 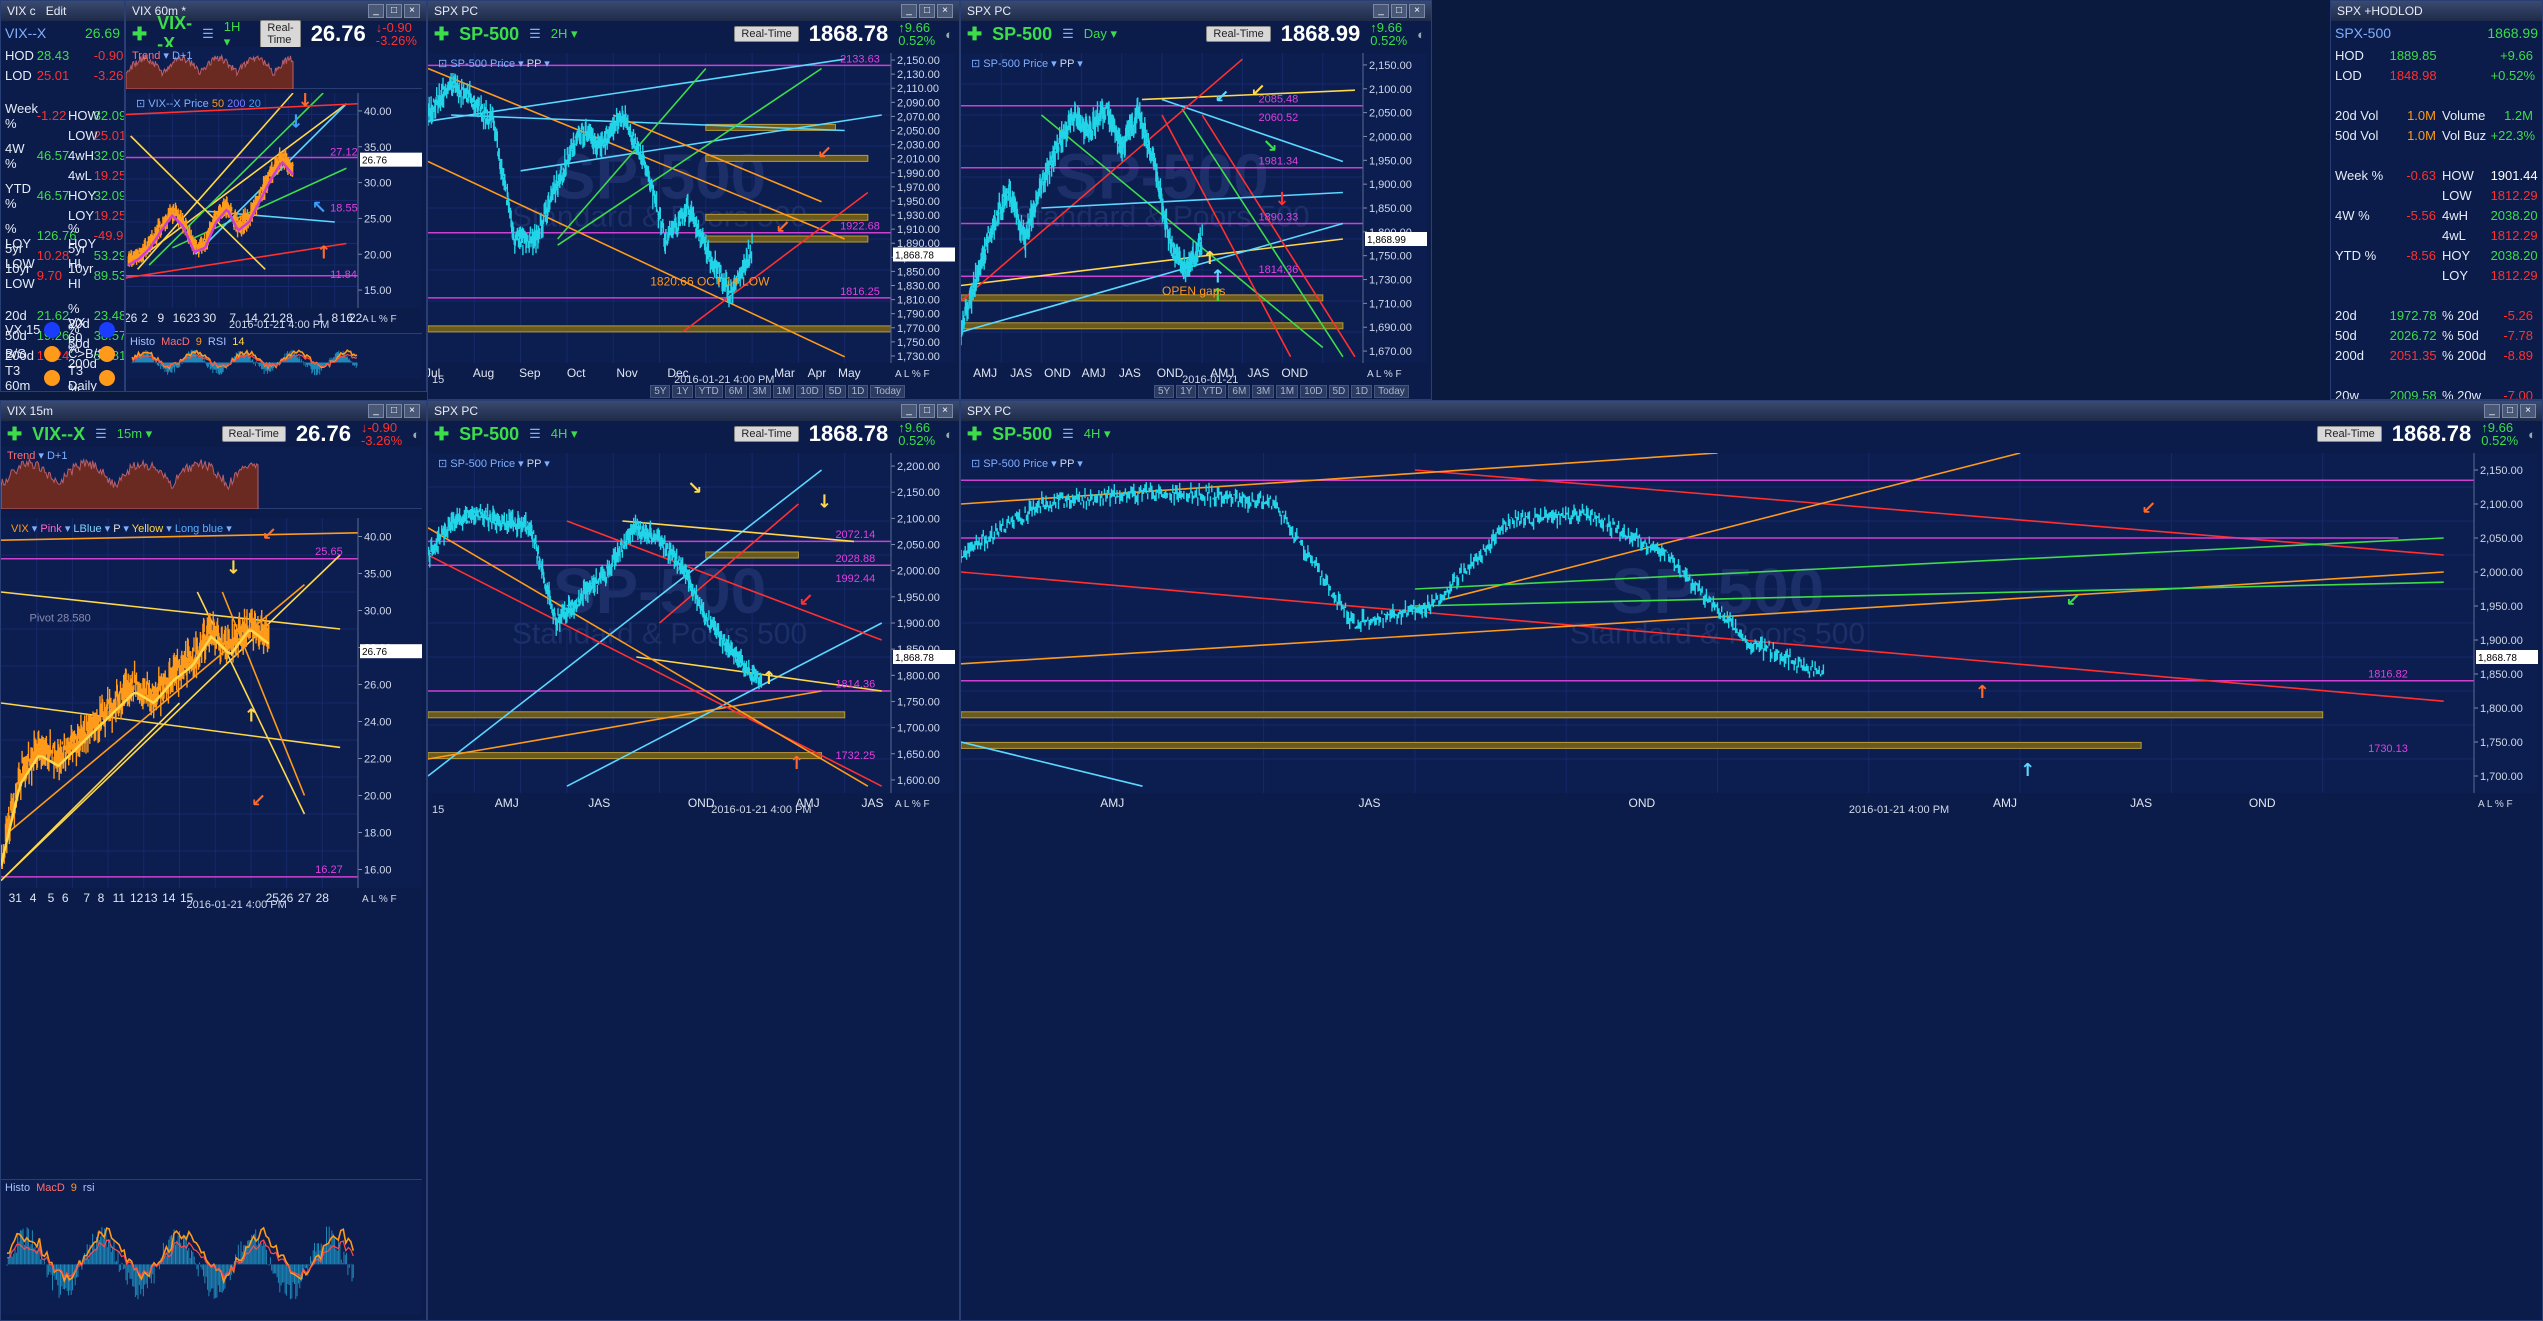 I want to click on timeframe-button: 5Y, so click(x=660, y=391).